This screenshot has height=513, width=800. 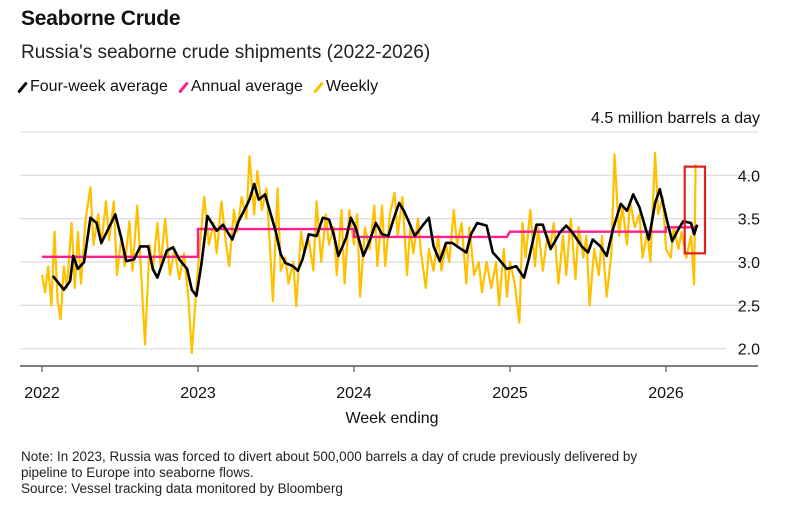 What do you see at coordinates (749, 263) in the screenshot?
I see `y-tick-label: 3.0` at bounding box center [749, 263].